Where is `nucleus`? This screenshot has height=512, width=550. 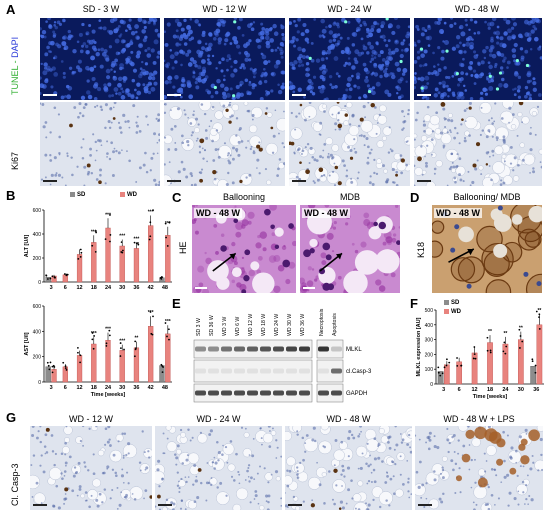 nucleus is located at coordinates (247, 252).